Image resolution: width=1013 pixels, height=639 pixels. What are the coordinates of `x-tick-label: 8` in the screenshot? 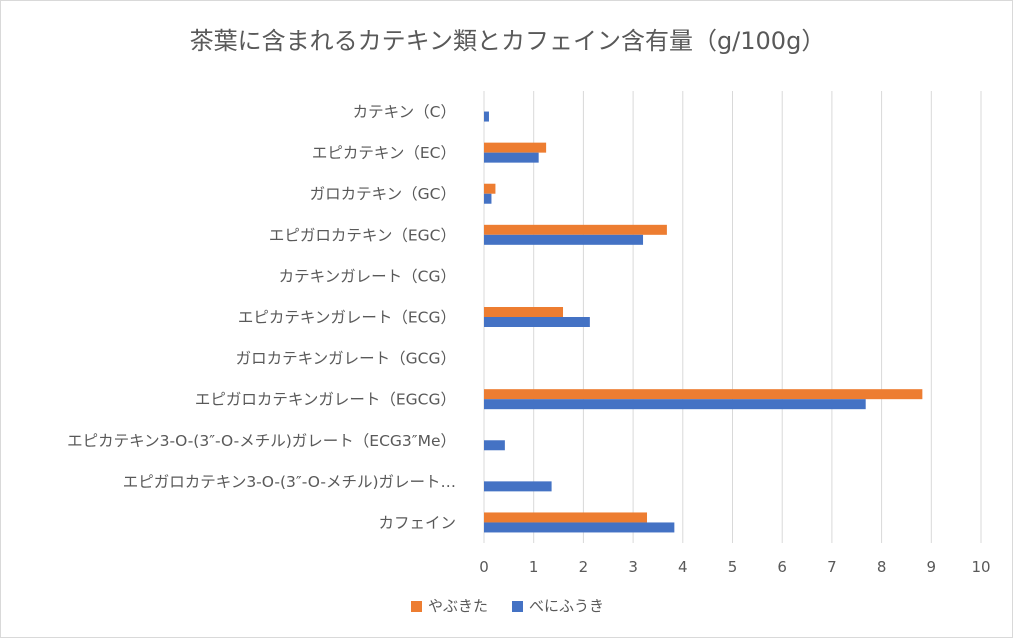 It's located at (882, 567).